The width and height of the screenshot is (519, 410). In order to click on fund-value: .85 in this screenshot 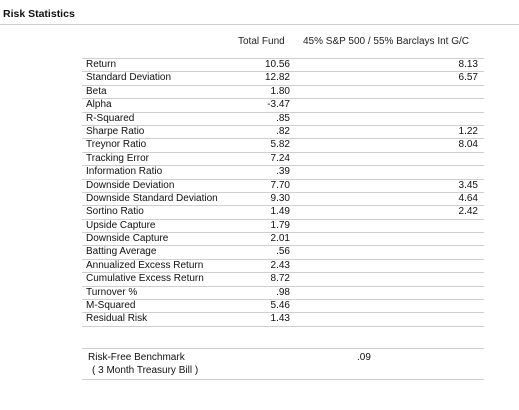, I will do `click(283, 118)`.